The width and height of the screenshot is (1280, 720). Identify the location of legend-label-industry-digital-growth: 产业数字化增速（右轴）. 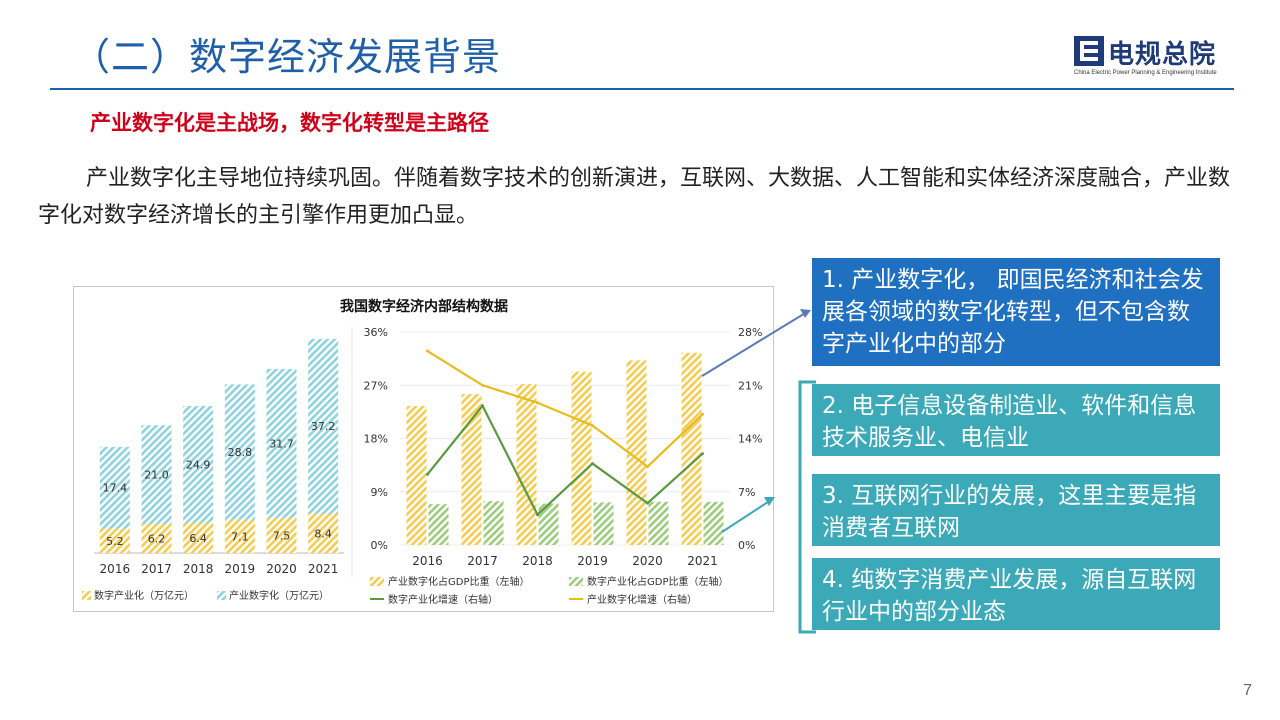
(642, 599).